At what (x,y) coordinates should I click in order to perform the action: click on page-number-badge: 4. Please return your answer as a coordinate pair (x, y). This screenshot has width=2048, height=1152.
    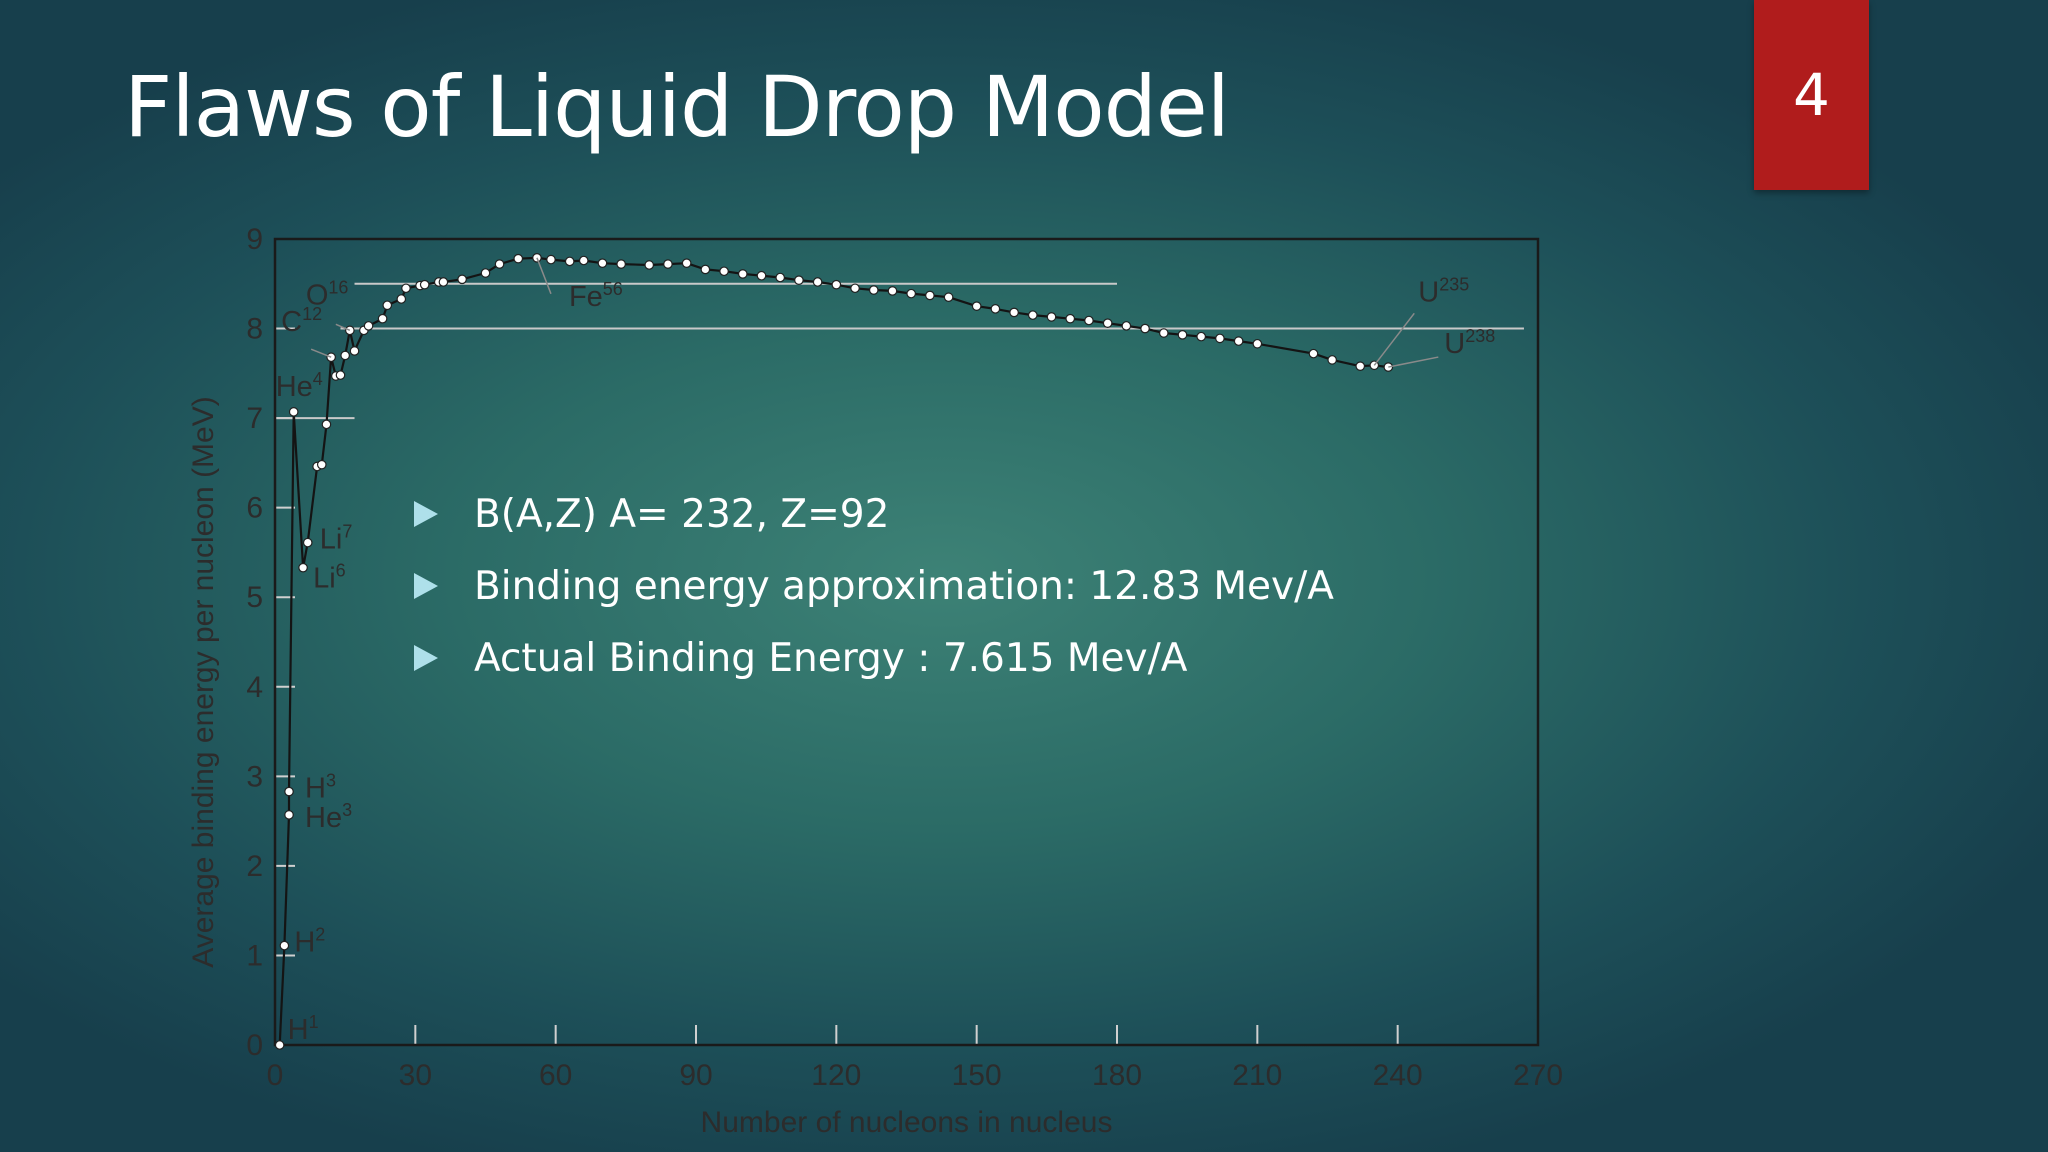
    Looking at the image, I should click on (1811, 95).